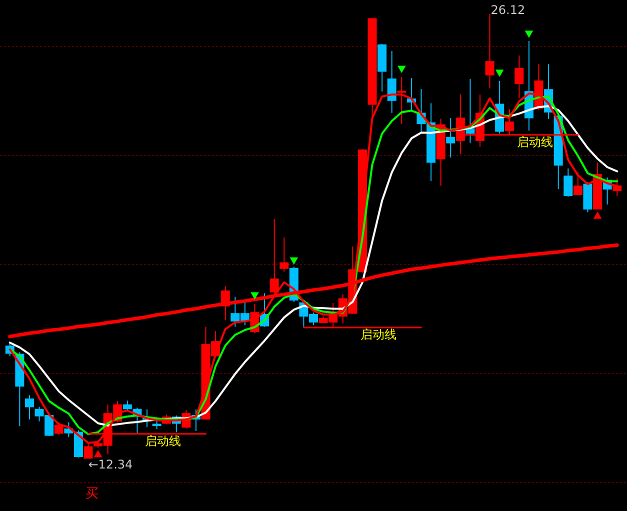  I want to click on text: 买, so click(92, 494).